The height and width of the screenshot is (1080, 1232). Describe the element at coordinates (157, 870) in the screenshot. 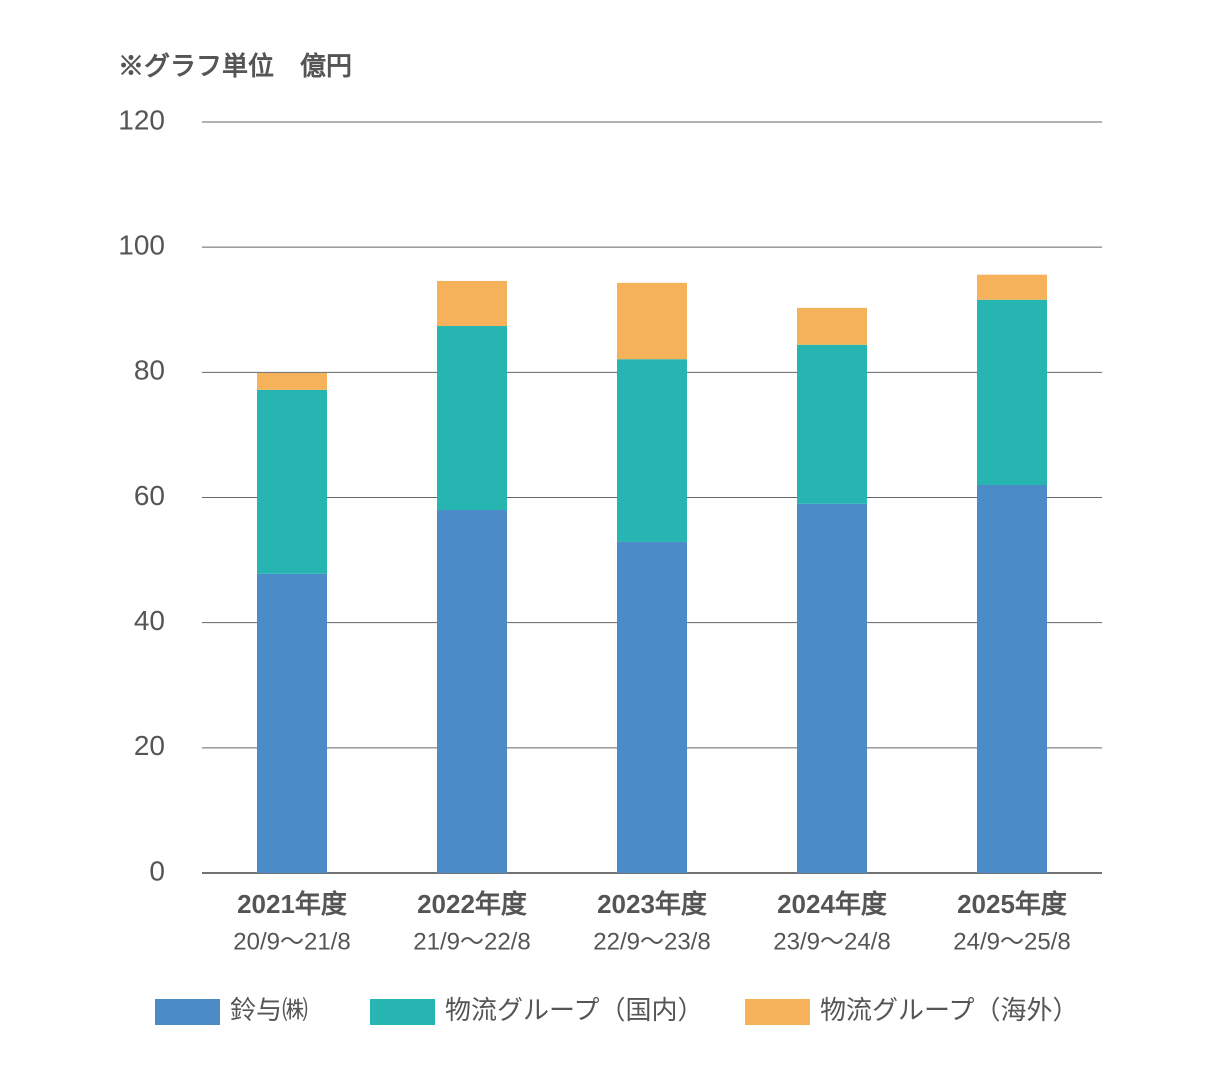

I see `y-tick-label: 0` at that location.